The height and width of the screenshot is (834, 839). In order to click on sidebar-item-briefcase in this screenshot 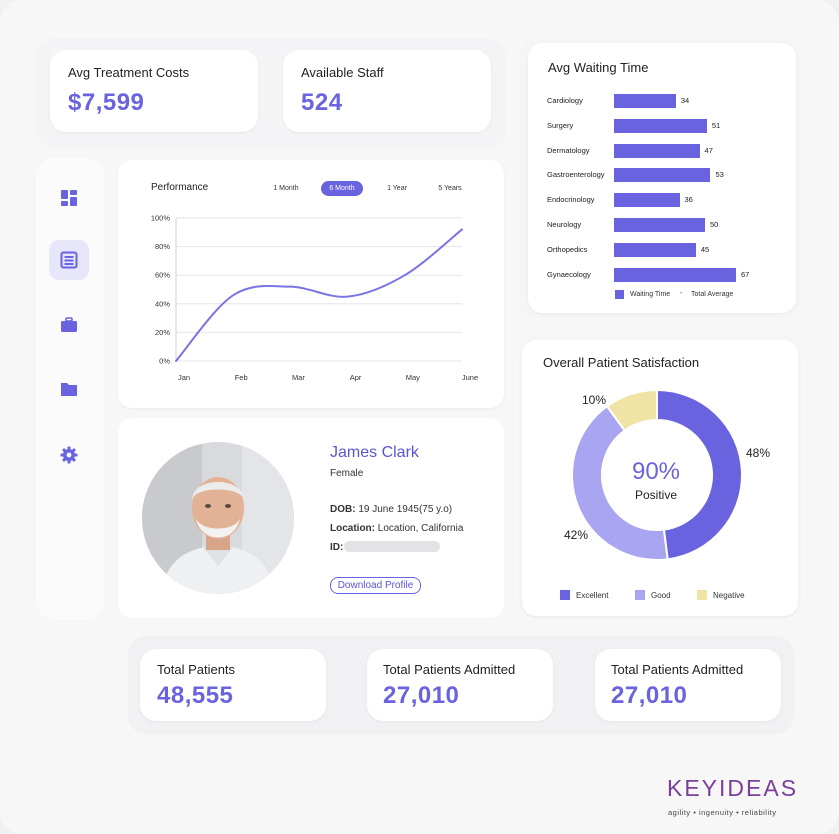, I will do `click(69, 325)`.